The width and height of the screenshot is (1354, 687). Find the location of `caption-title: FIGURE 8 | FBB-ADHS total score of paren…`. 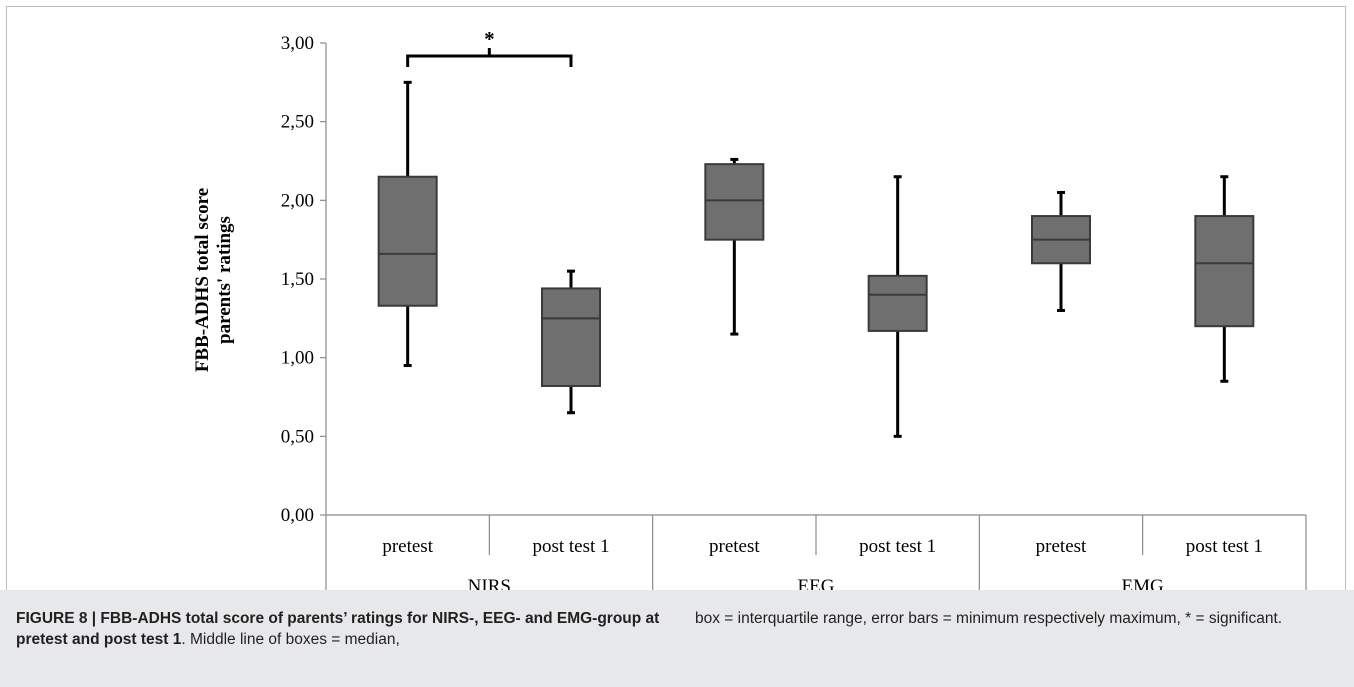

caption-title: FIGURE 8 | FBB-ADHS total score of paren… is located at coordinates (338, 629).